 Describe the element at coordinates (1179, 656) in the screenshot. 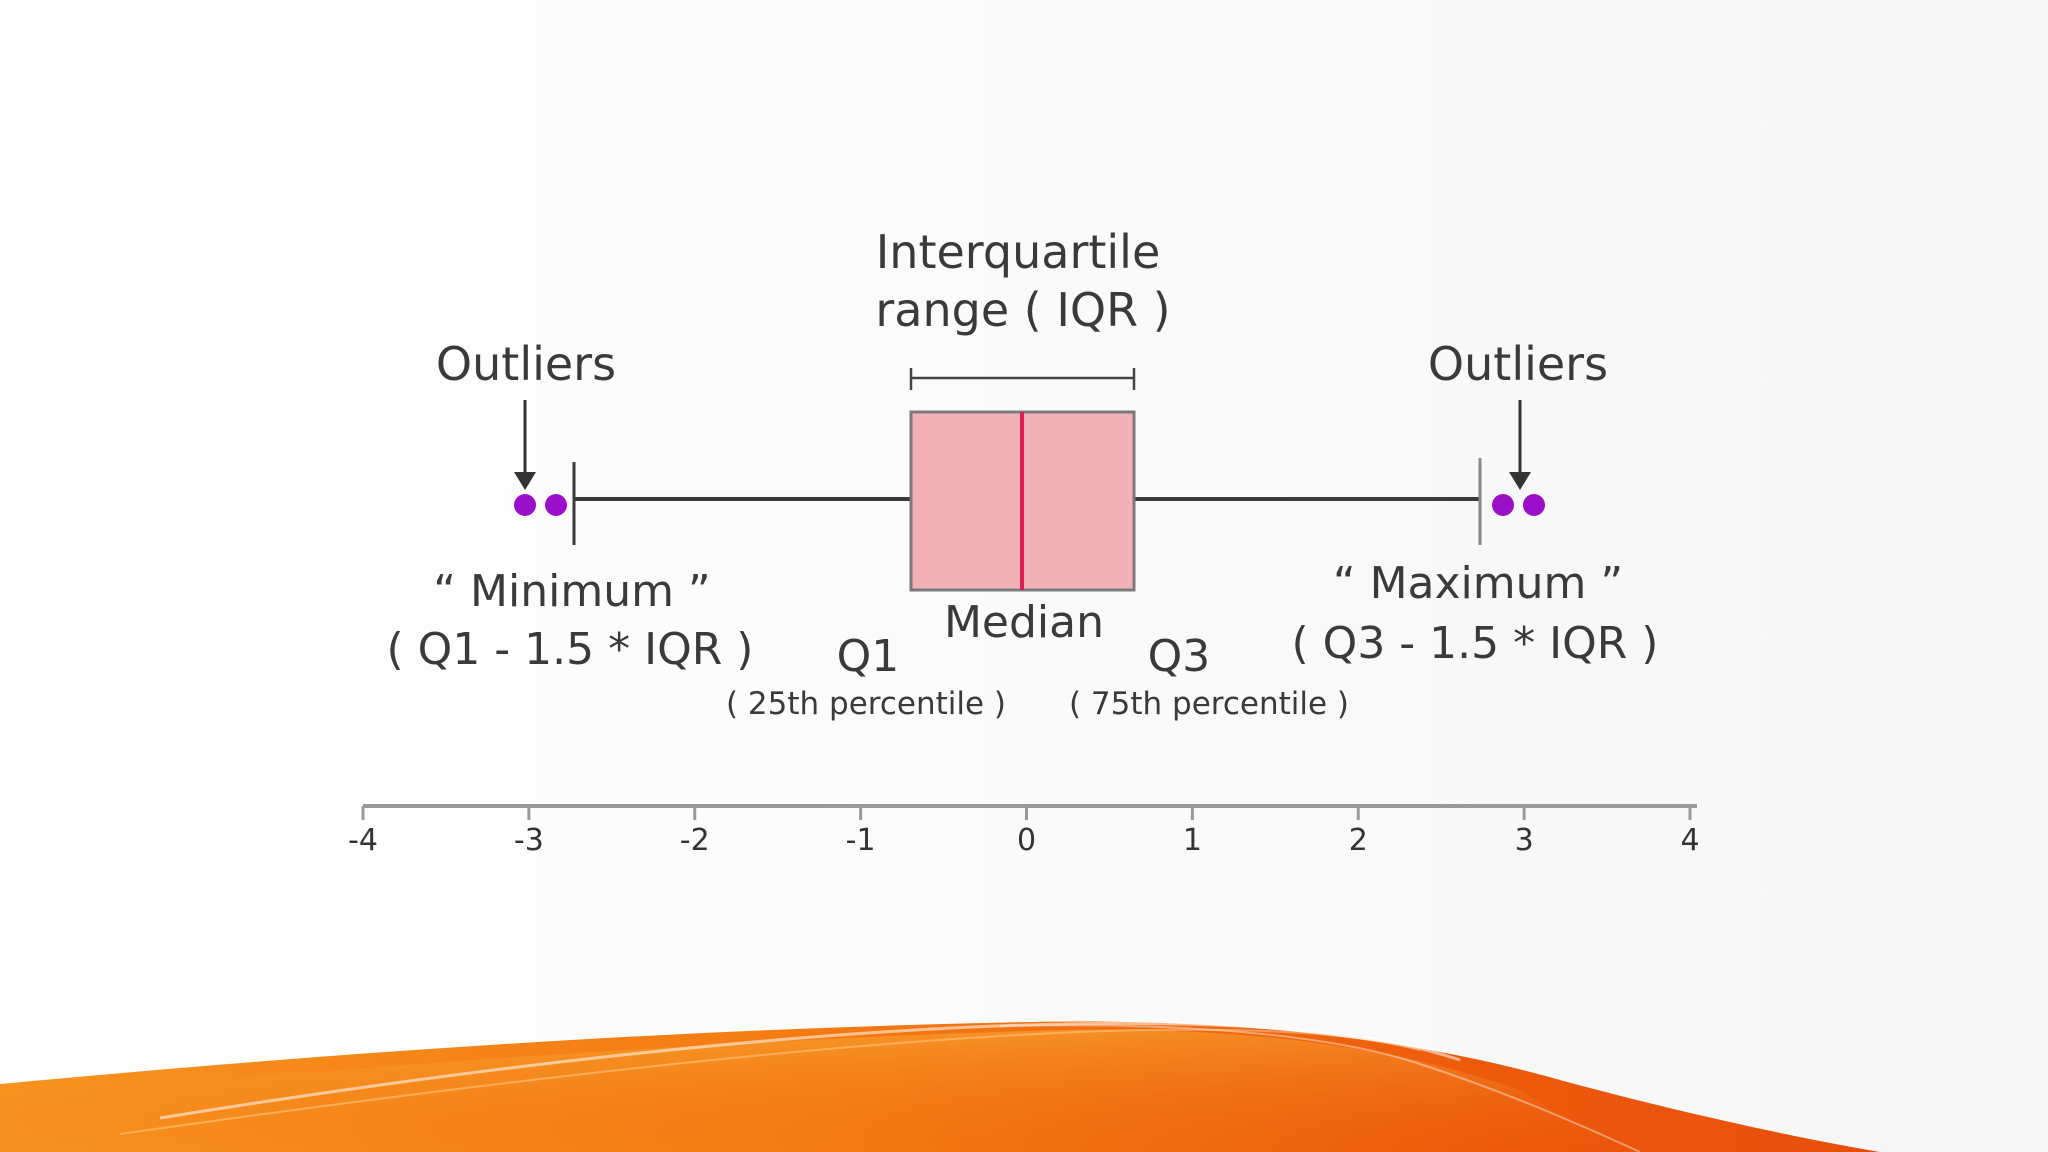

I see `q3-label: Q3` at that location.